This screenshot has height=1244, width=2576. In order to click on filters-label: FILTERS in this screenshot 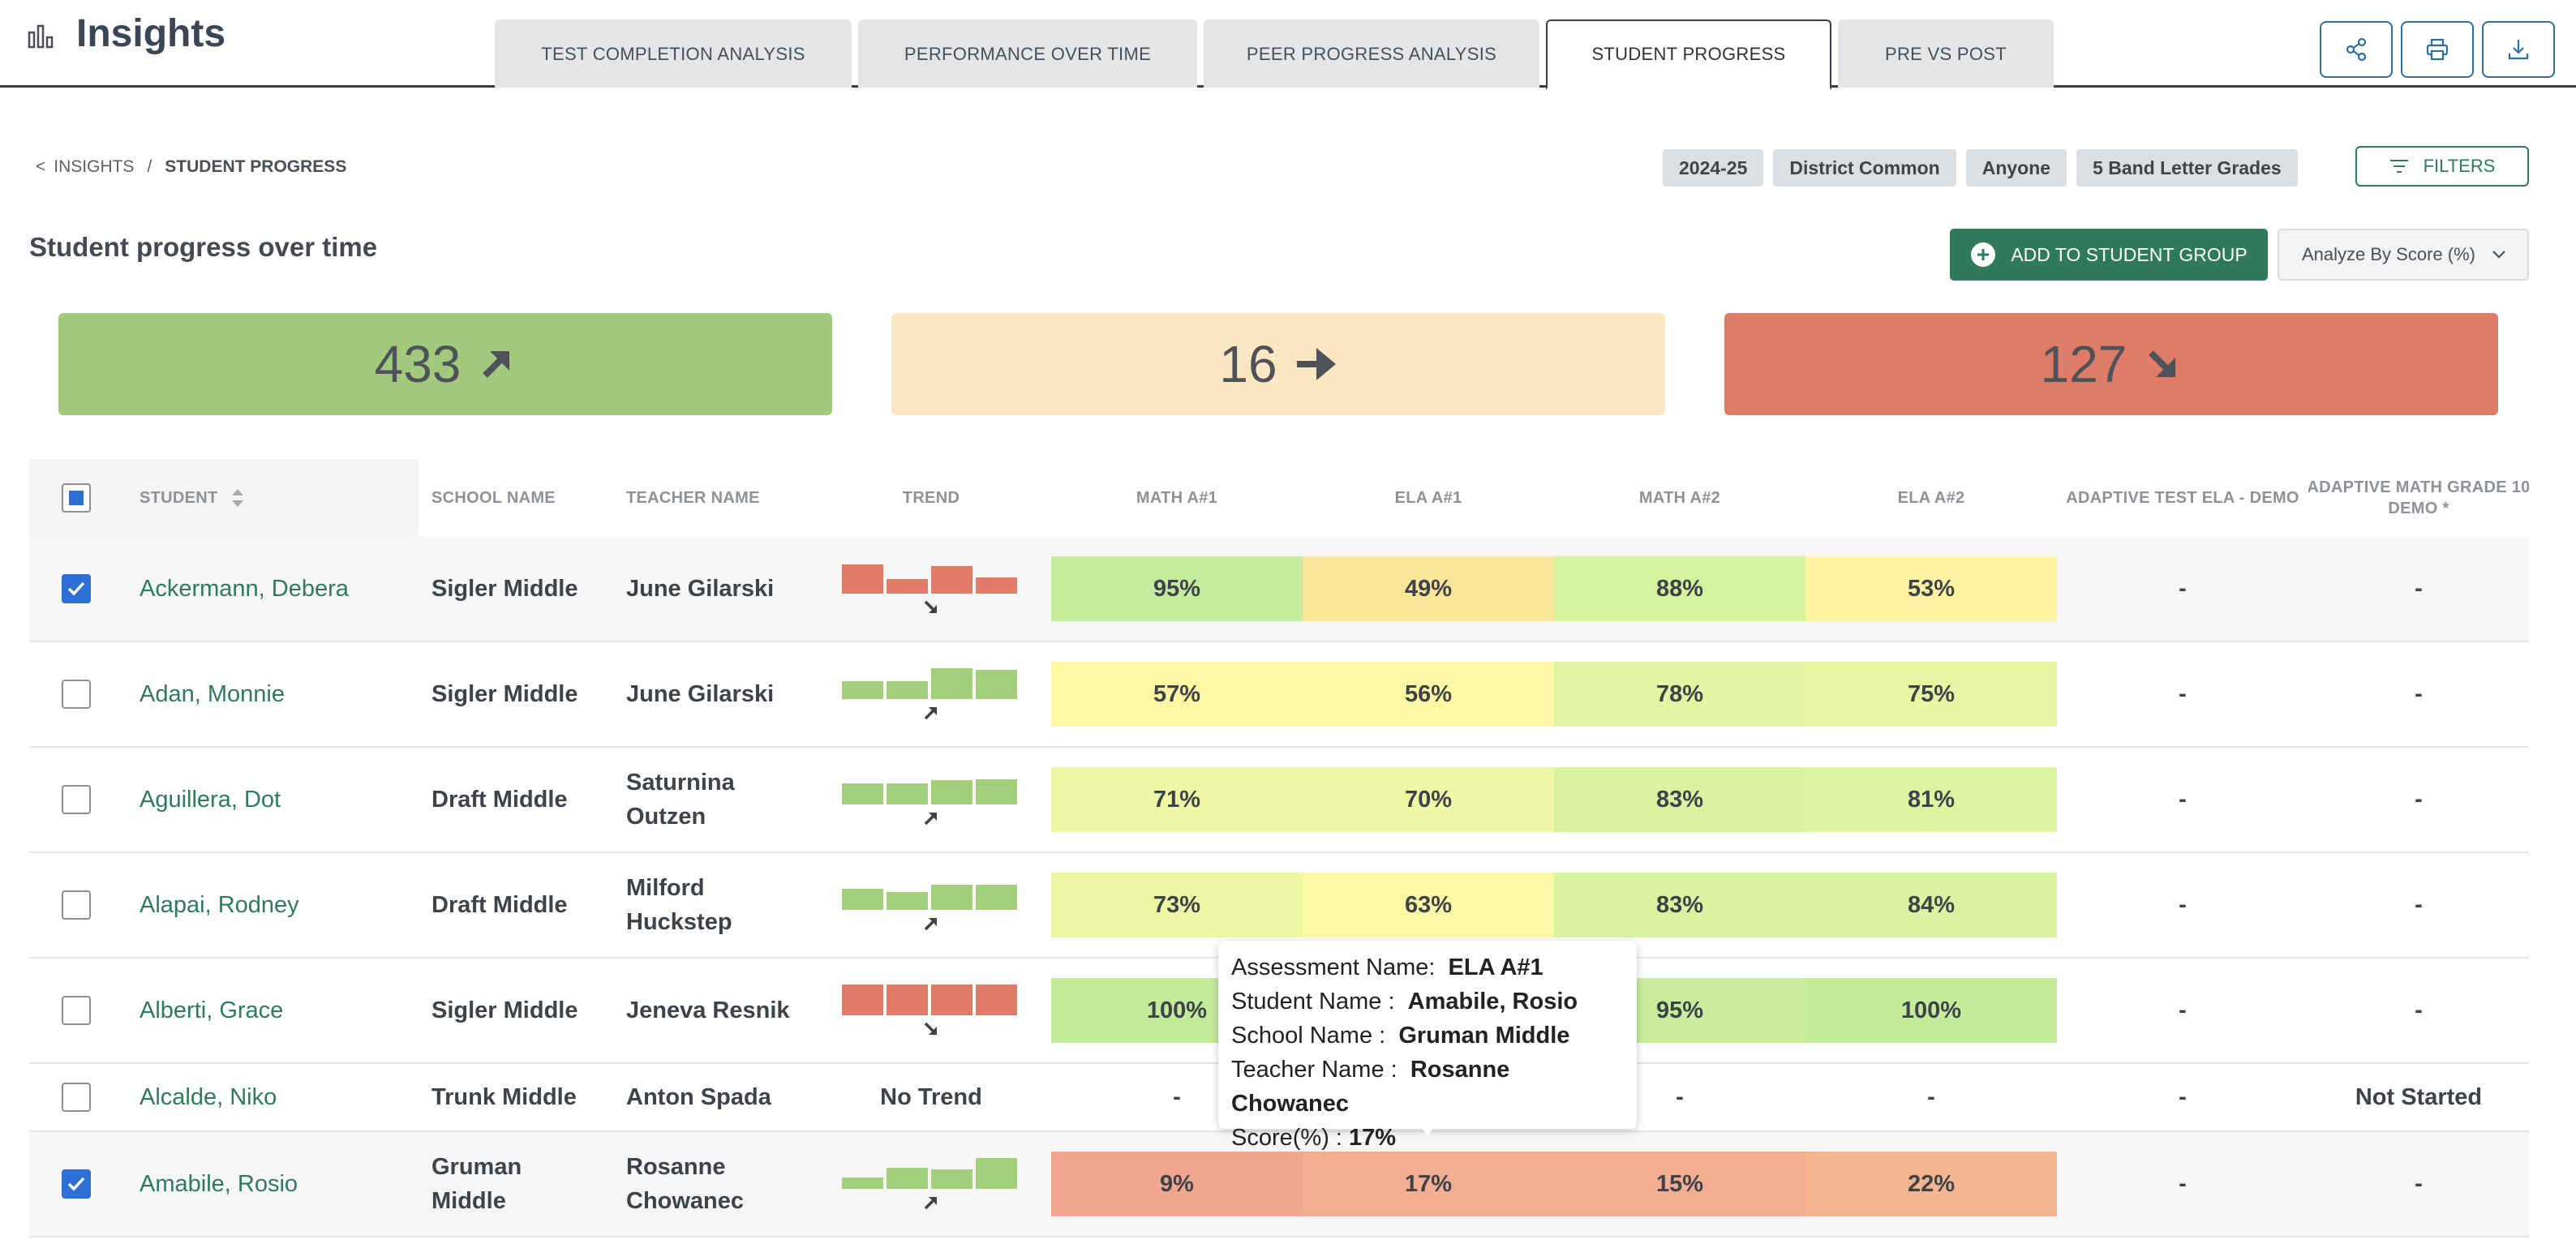, I will do `click(2459, 166)`.